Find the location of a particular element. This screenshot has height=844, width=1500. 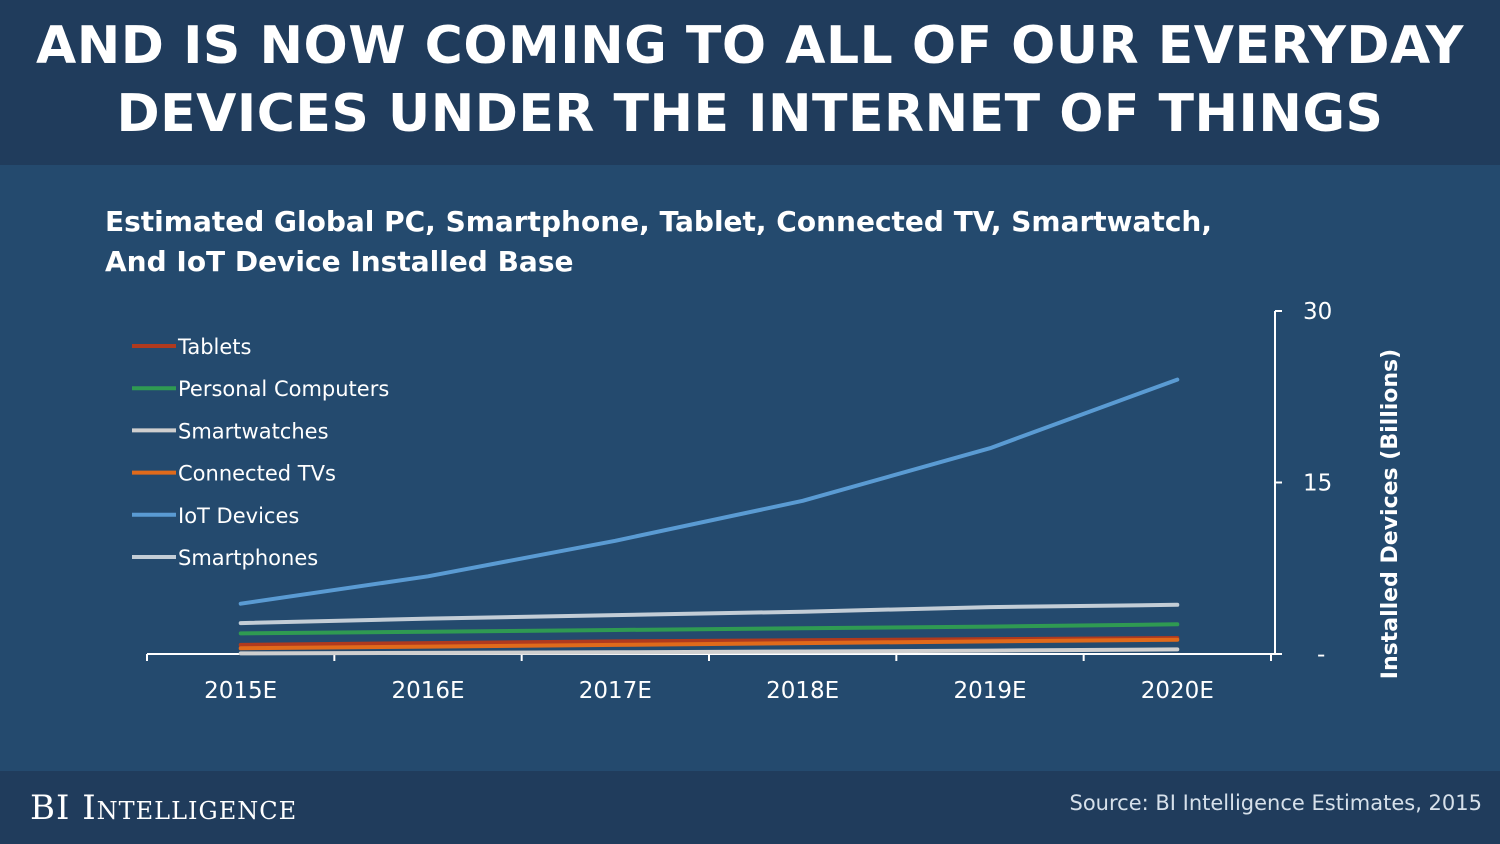

x-tick-label: 2015E is located at coordinates (240, 691).